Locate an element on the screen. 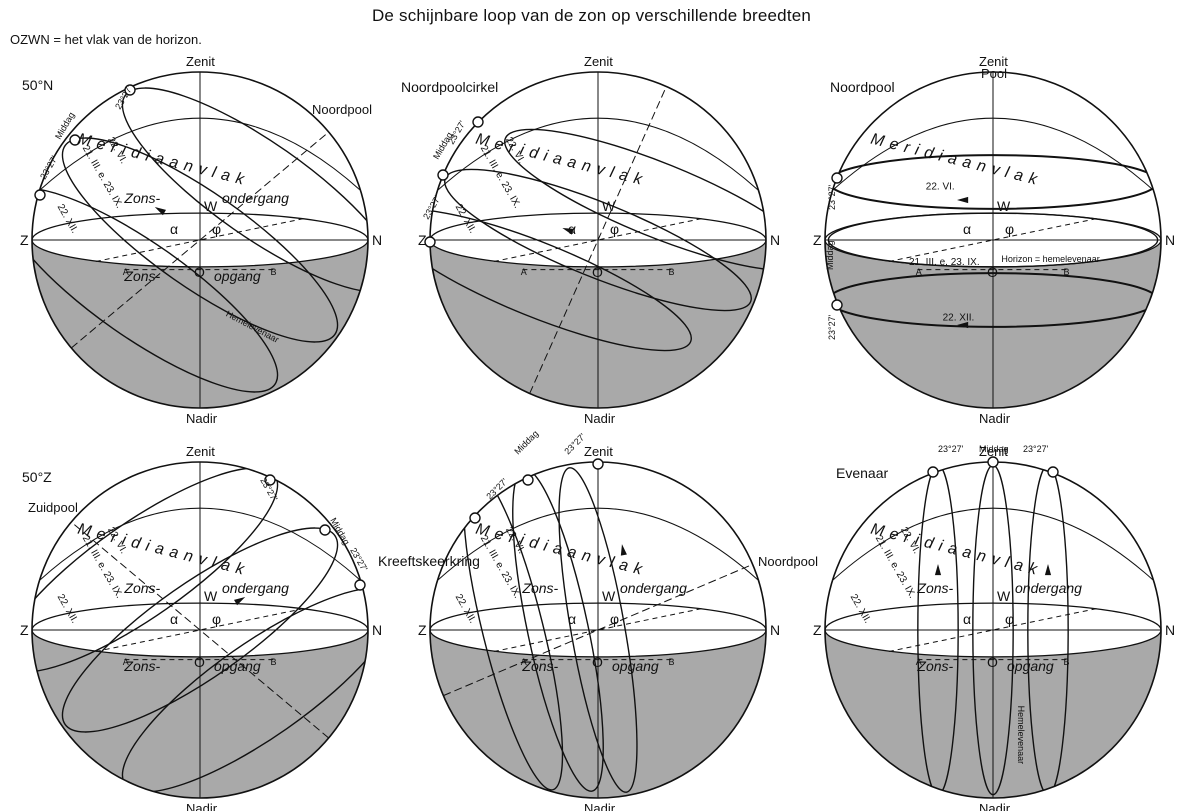  dec-path-label: 22. XII. is located at coordinates (959, 318).